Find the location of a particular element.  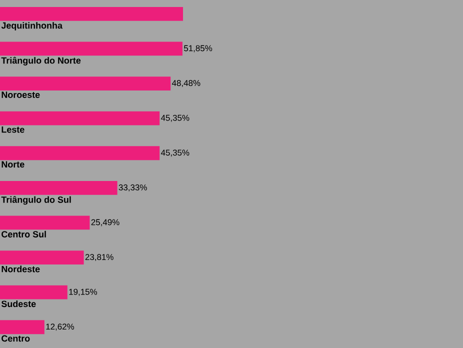

y-tick-label: Sudeste is located at coordinates (18, 304).